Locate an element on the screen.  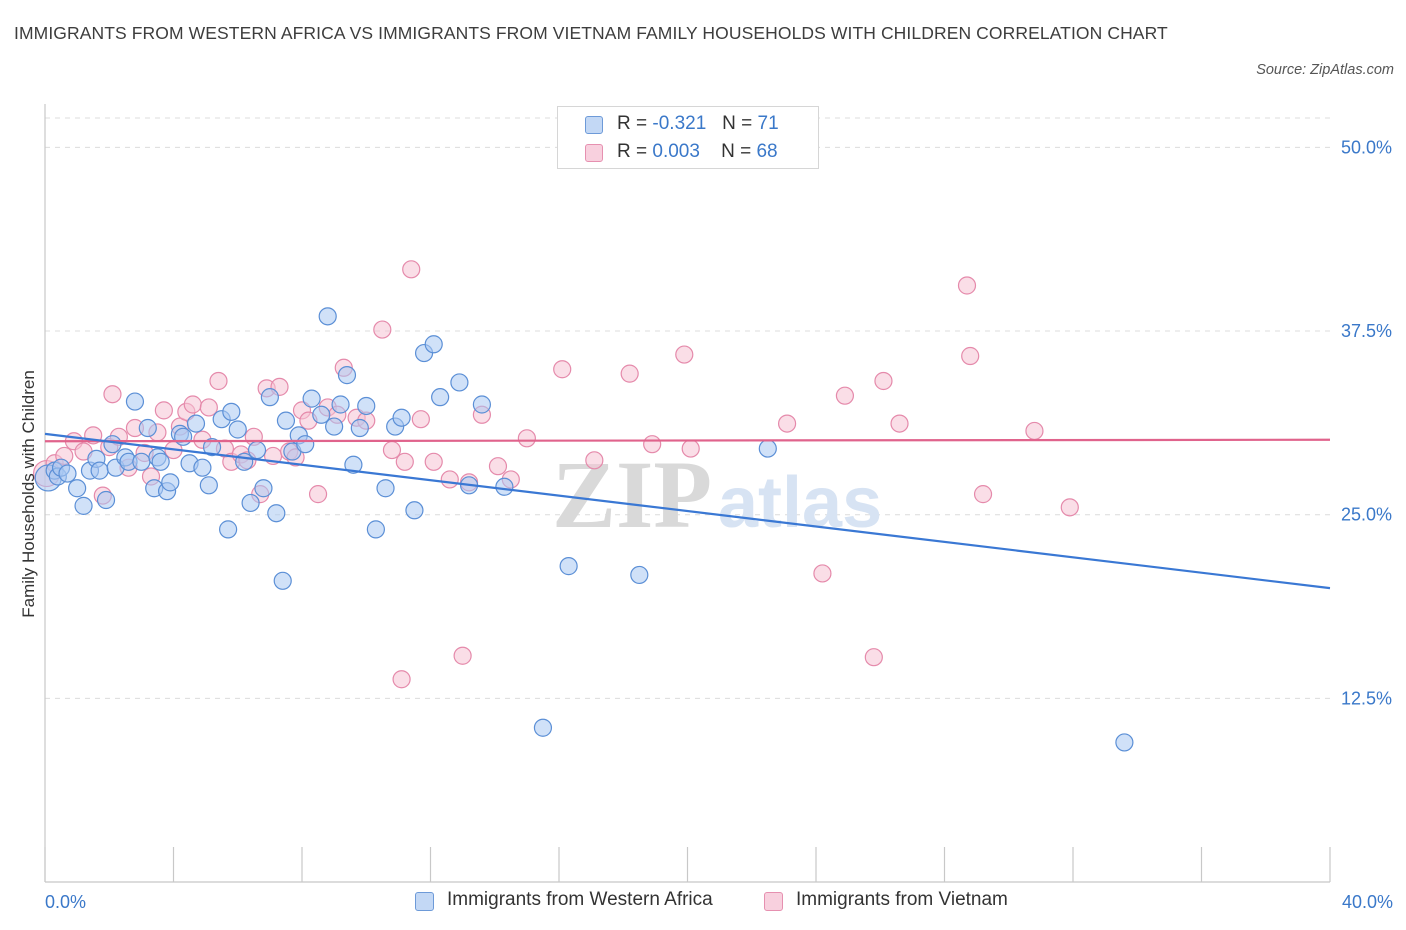
legend-n-value: 71 is located at coordinates (768, 123).